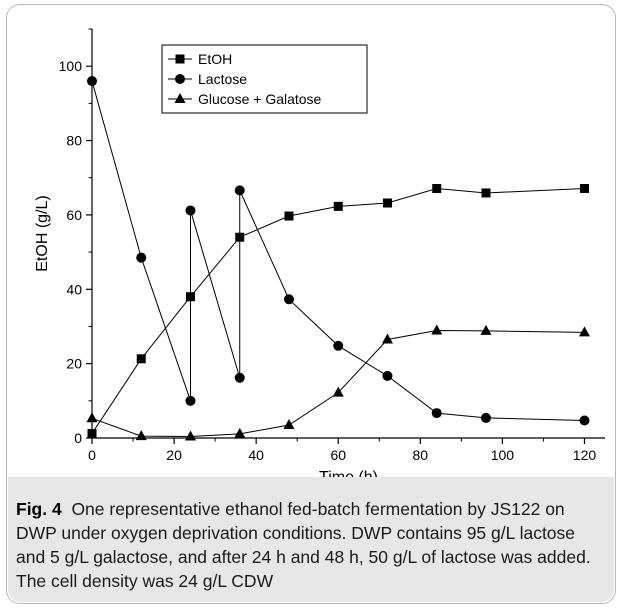  What do you see at coordinates (180, 79) in the screenshot?
I see `legend-marker-lactose` at bounding box center [180, 79].